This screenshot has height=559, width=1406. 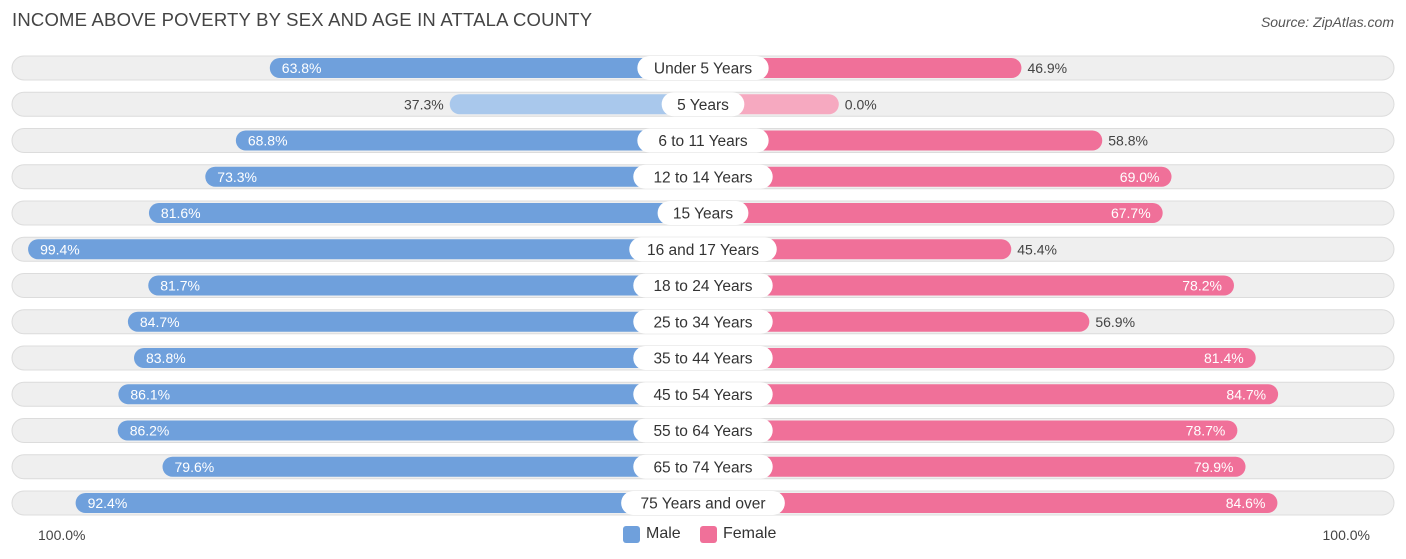 What do you see at coordinates (750, 533) in the screenshot?
I see `legend-female-label: Female` at bounding box center [750, 533].